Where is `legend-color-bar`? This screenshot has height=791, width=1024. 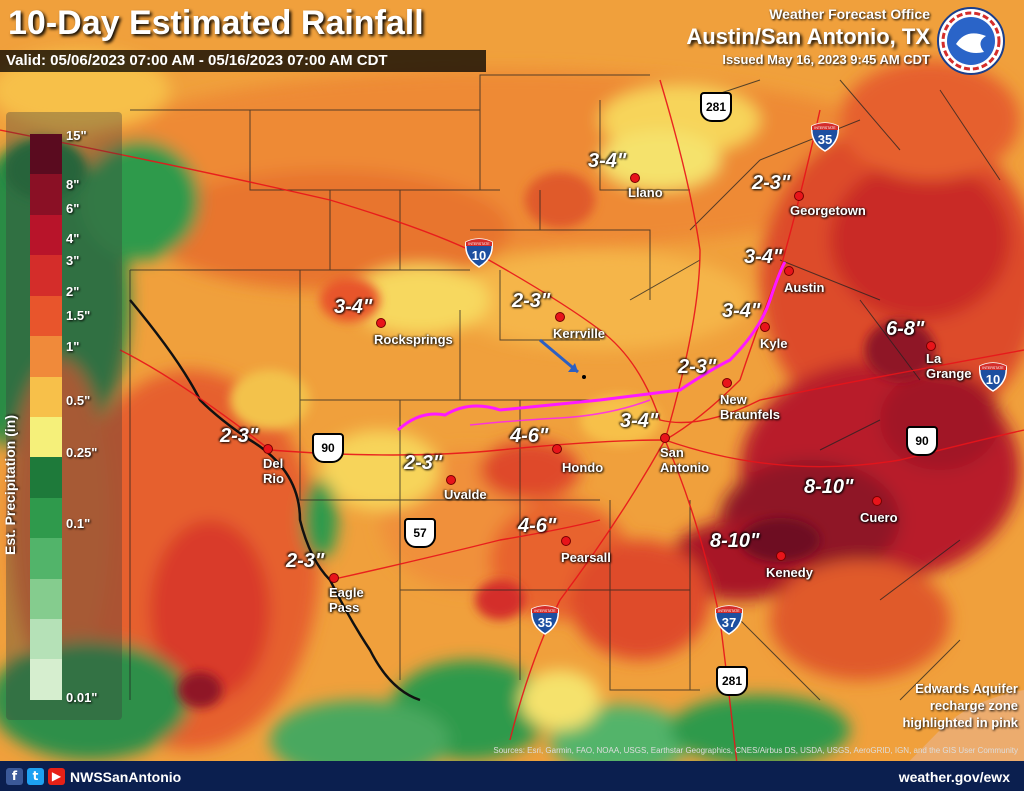
legend-color-bar is located at coordinates (46, 417).